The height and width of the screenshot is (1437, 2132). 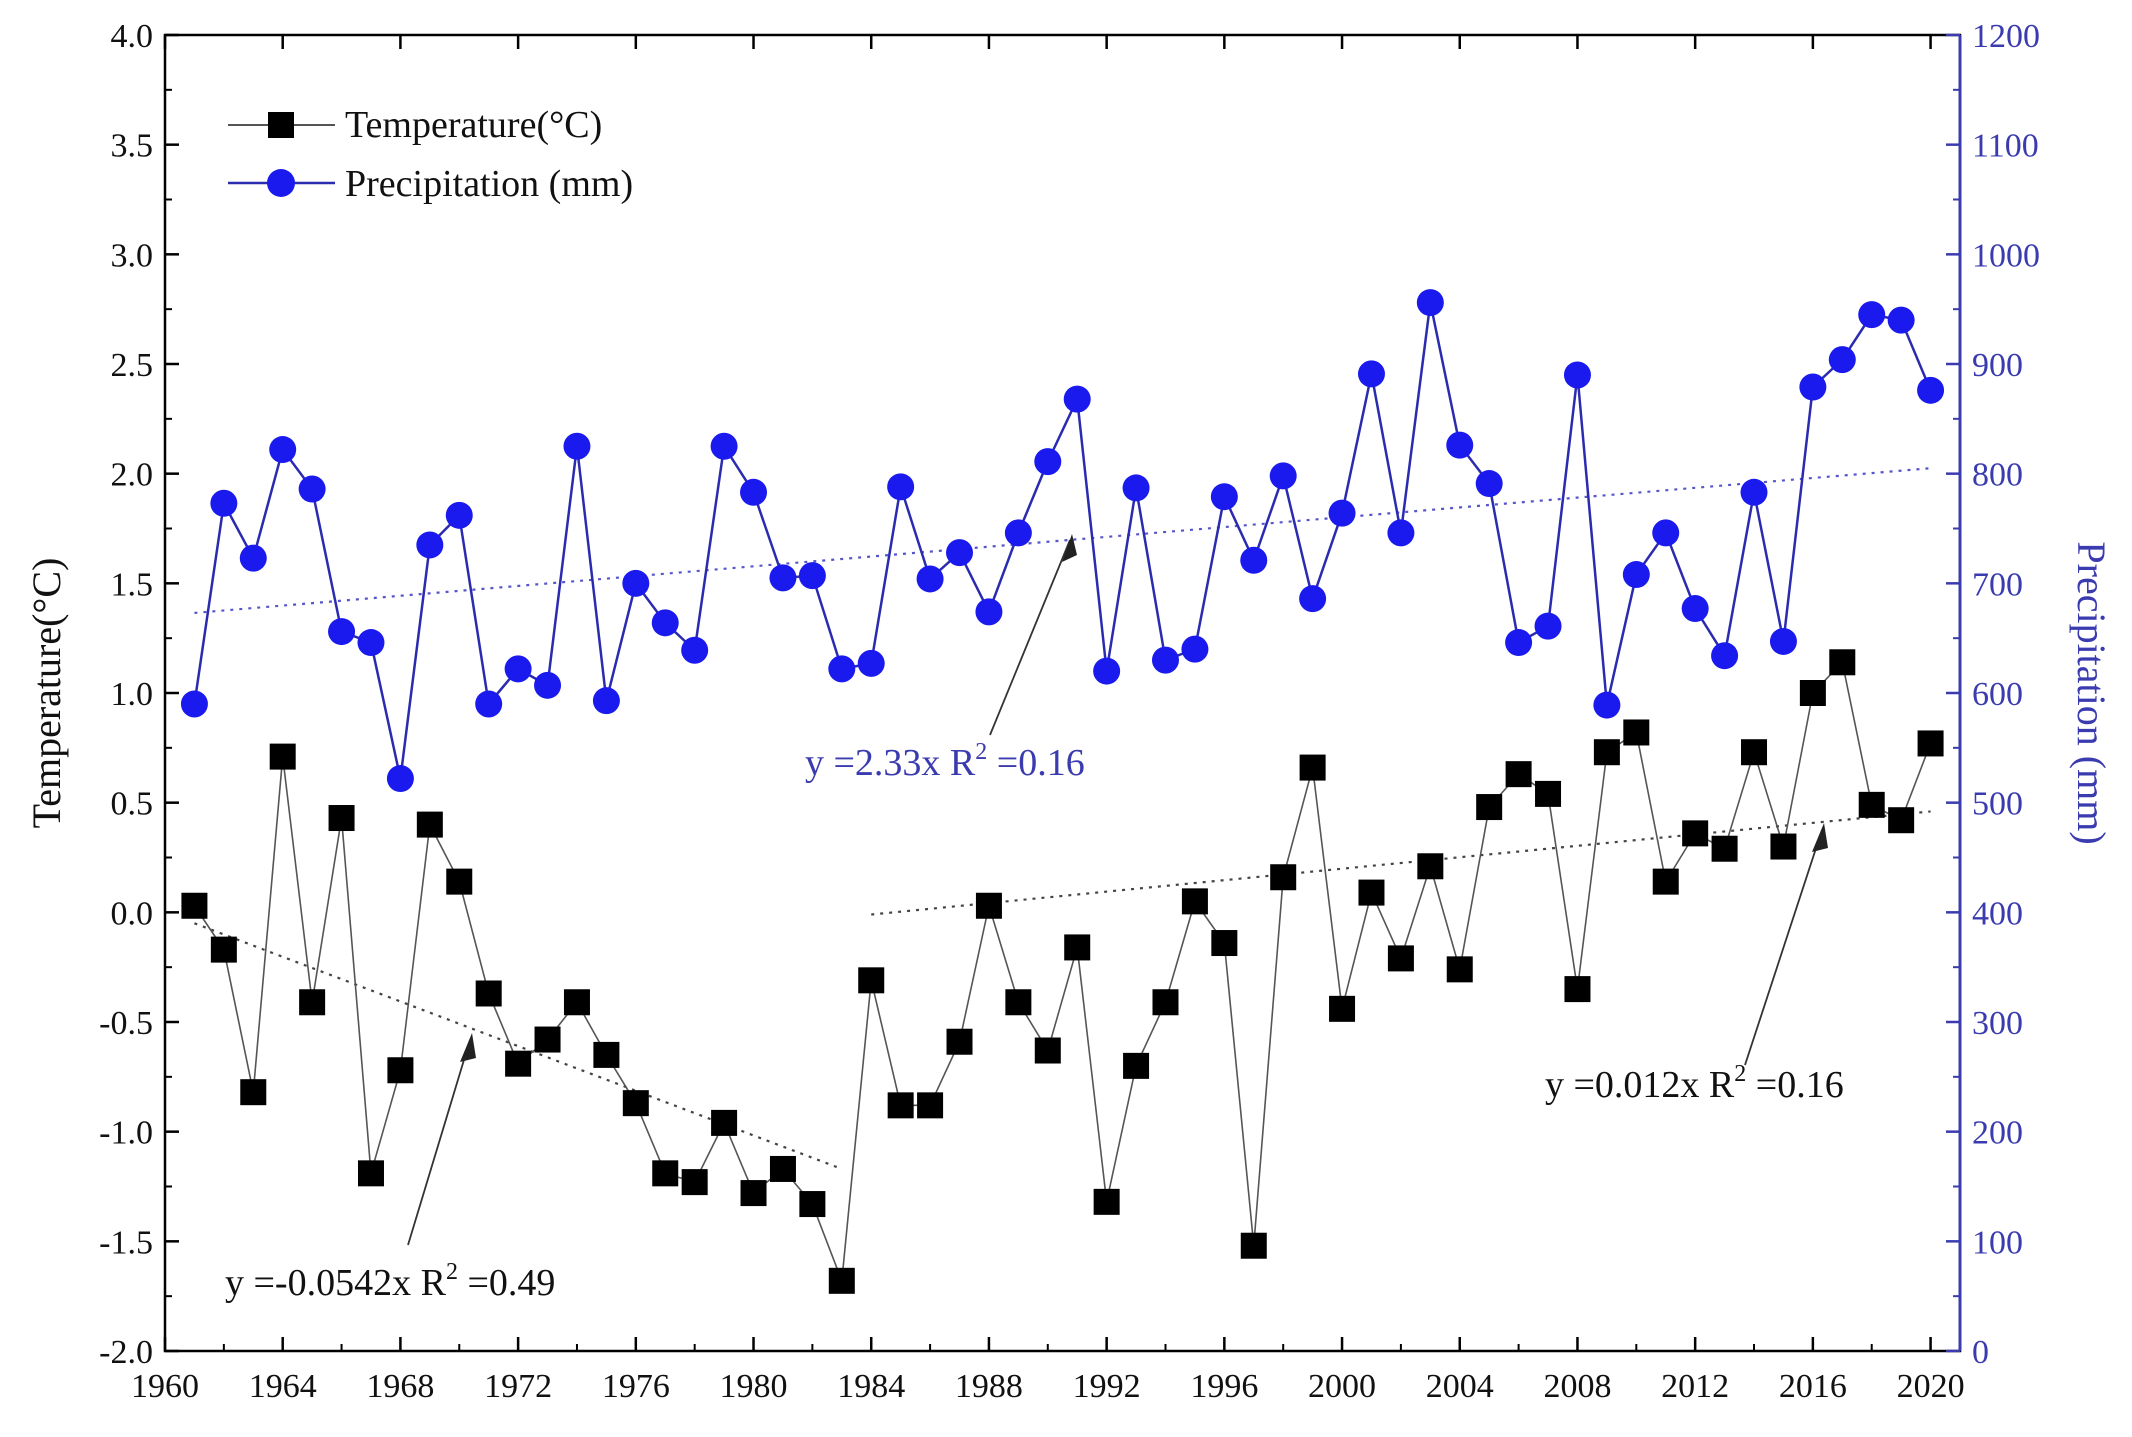 I want to click on annotation-label-precip: y =2.33x R2 =0.16, so click(x=945, y=761).